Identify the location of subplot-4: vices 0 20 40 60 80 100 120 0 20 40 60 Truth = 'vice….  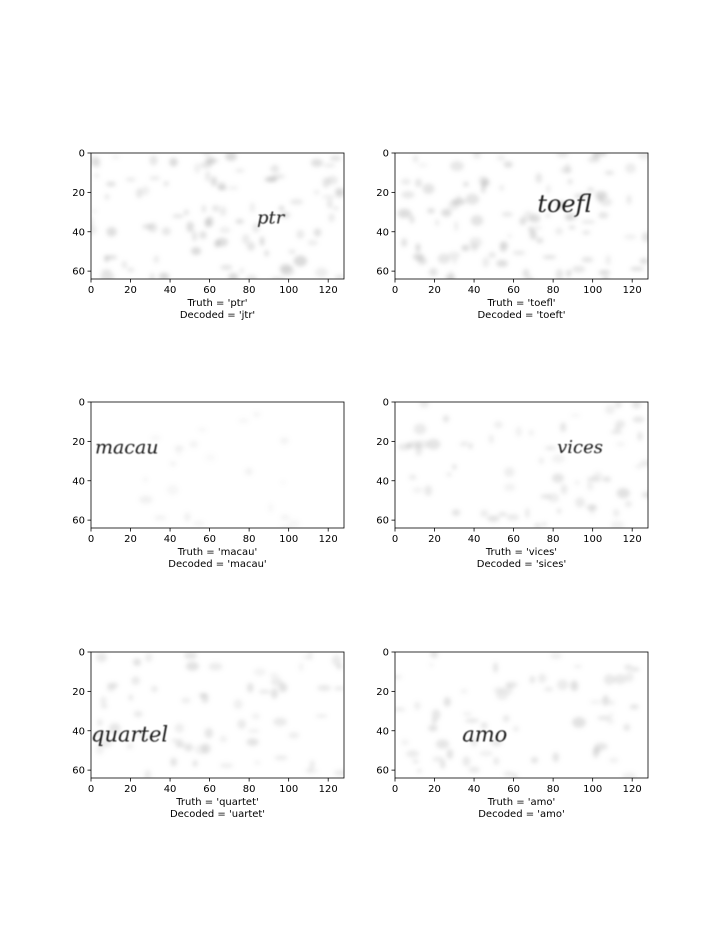
(512, 484).